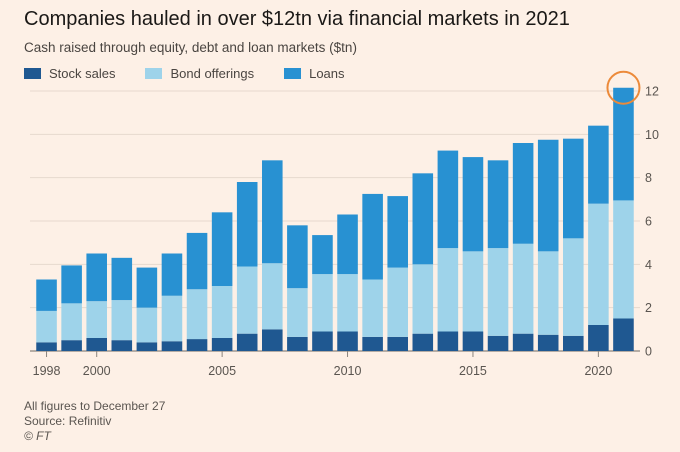 The image size is (680, 452). Describe the element at coordinates (272, 340) in the screenshot. I see `bar-stock-sales-2007` at that location.